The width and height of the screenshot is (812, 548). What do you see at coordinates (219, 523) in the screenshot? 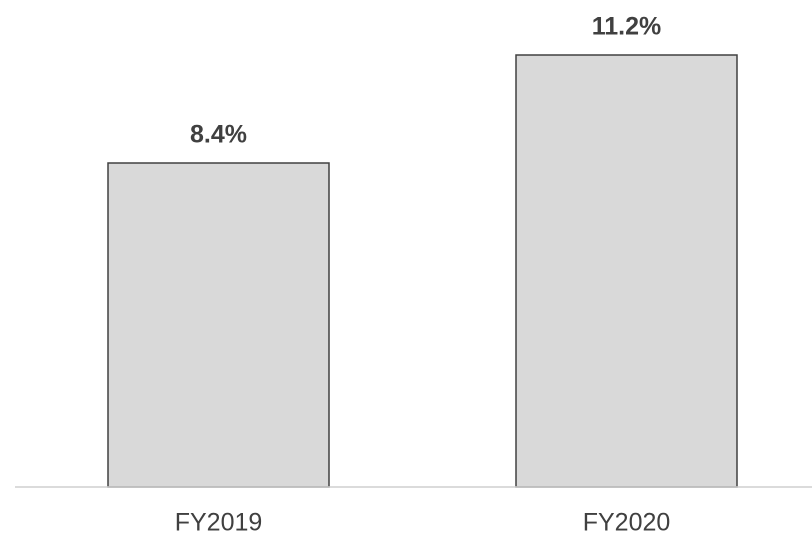
I see `x-tick-label: FY2019` at bounding box center [219, 523].